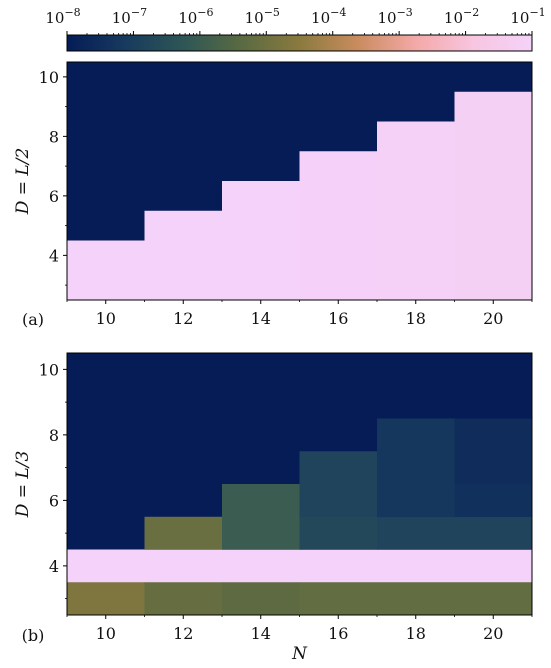  I want to click on panel-label: (b), so click(33, 635).